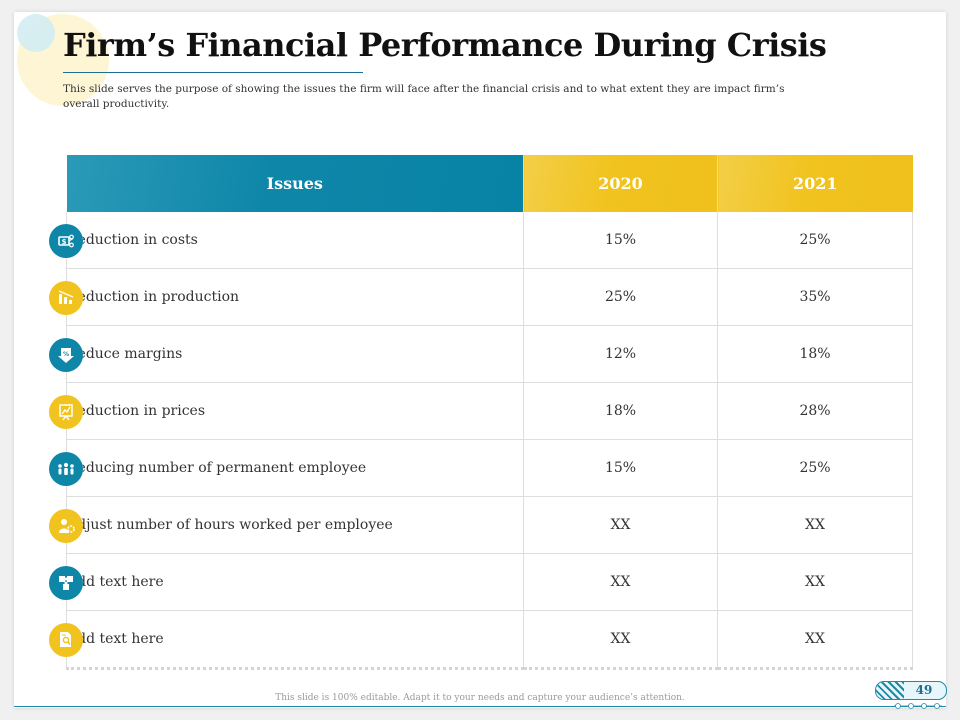 Image resolution: width=960 pixels, height=720 pixels. What do you see at coordinates (66, 412) in the screenshot?
I see `price-chart-icon` at bounding box center [66, 412].